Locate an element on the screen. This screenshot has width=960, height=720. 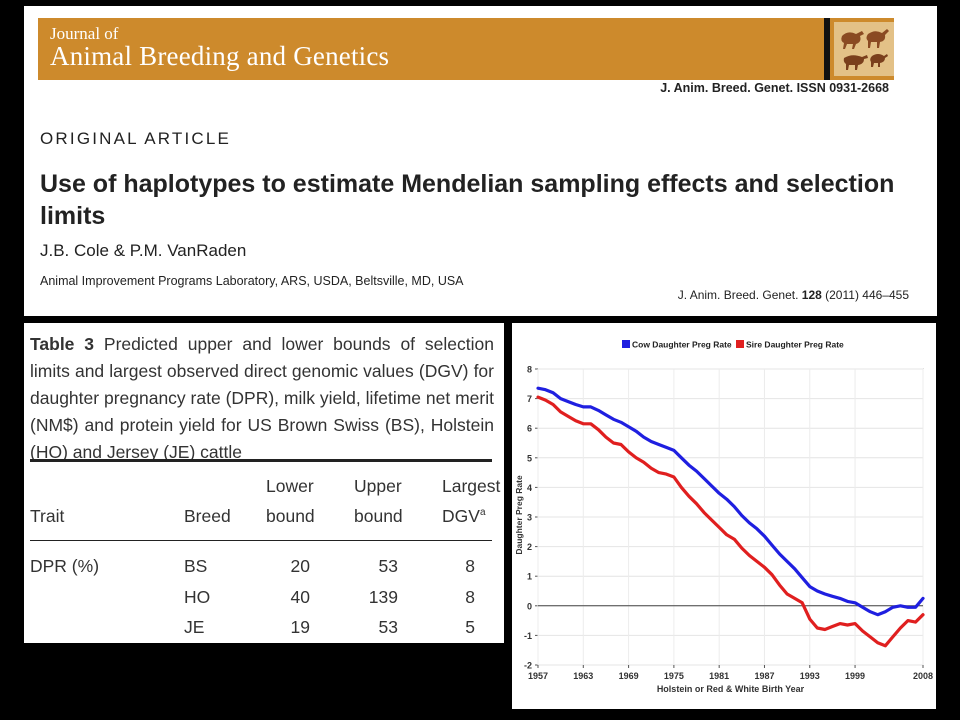
x-tick-label: 1957 is located at coordinates (538, 676).